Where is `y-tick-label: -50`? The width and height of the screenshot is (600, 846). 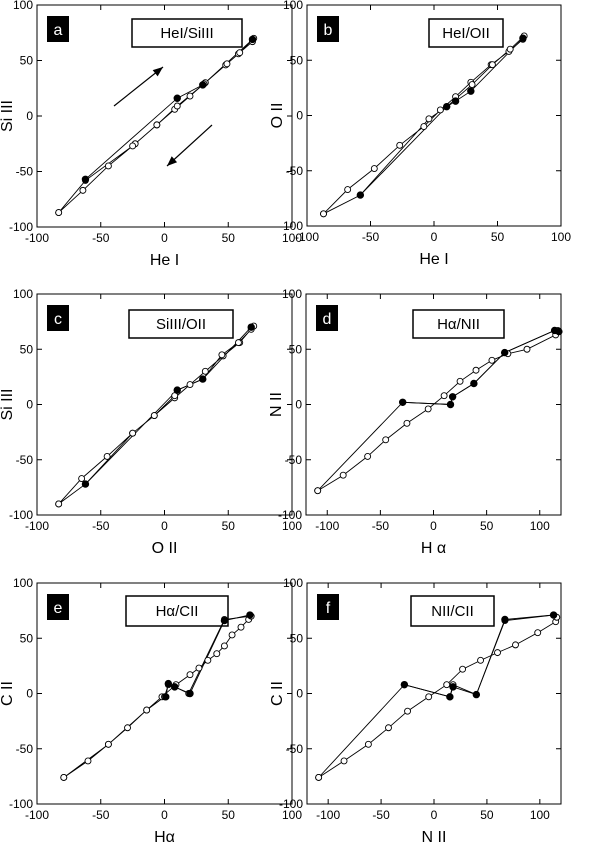
y-tick-label: -50 is located at coordinates (25, 460).